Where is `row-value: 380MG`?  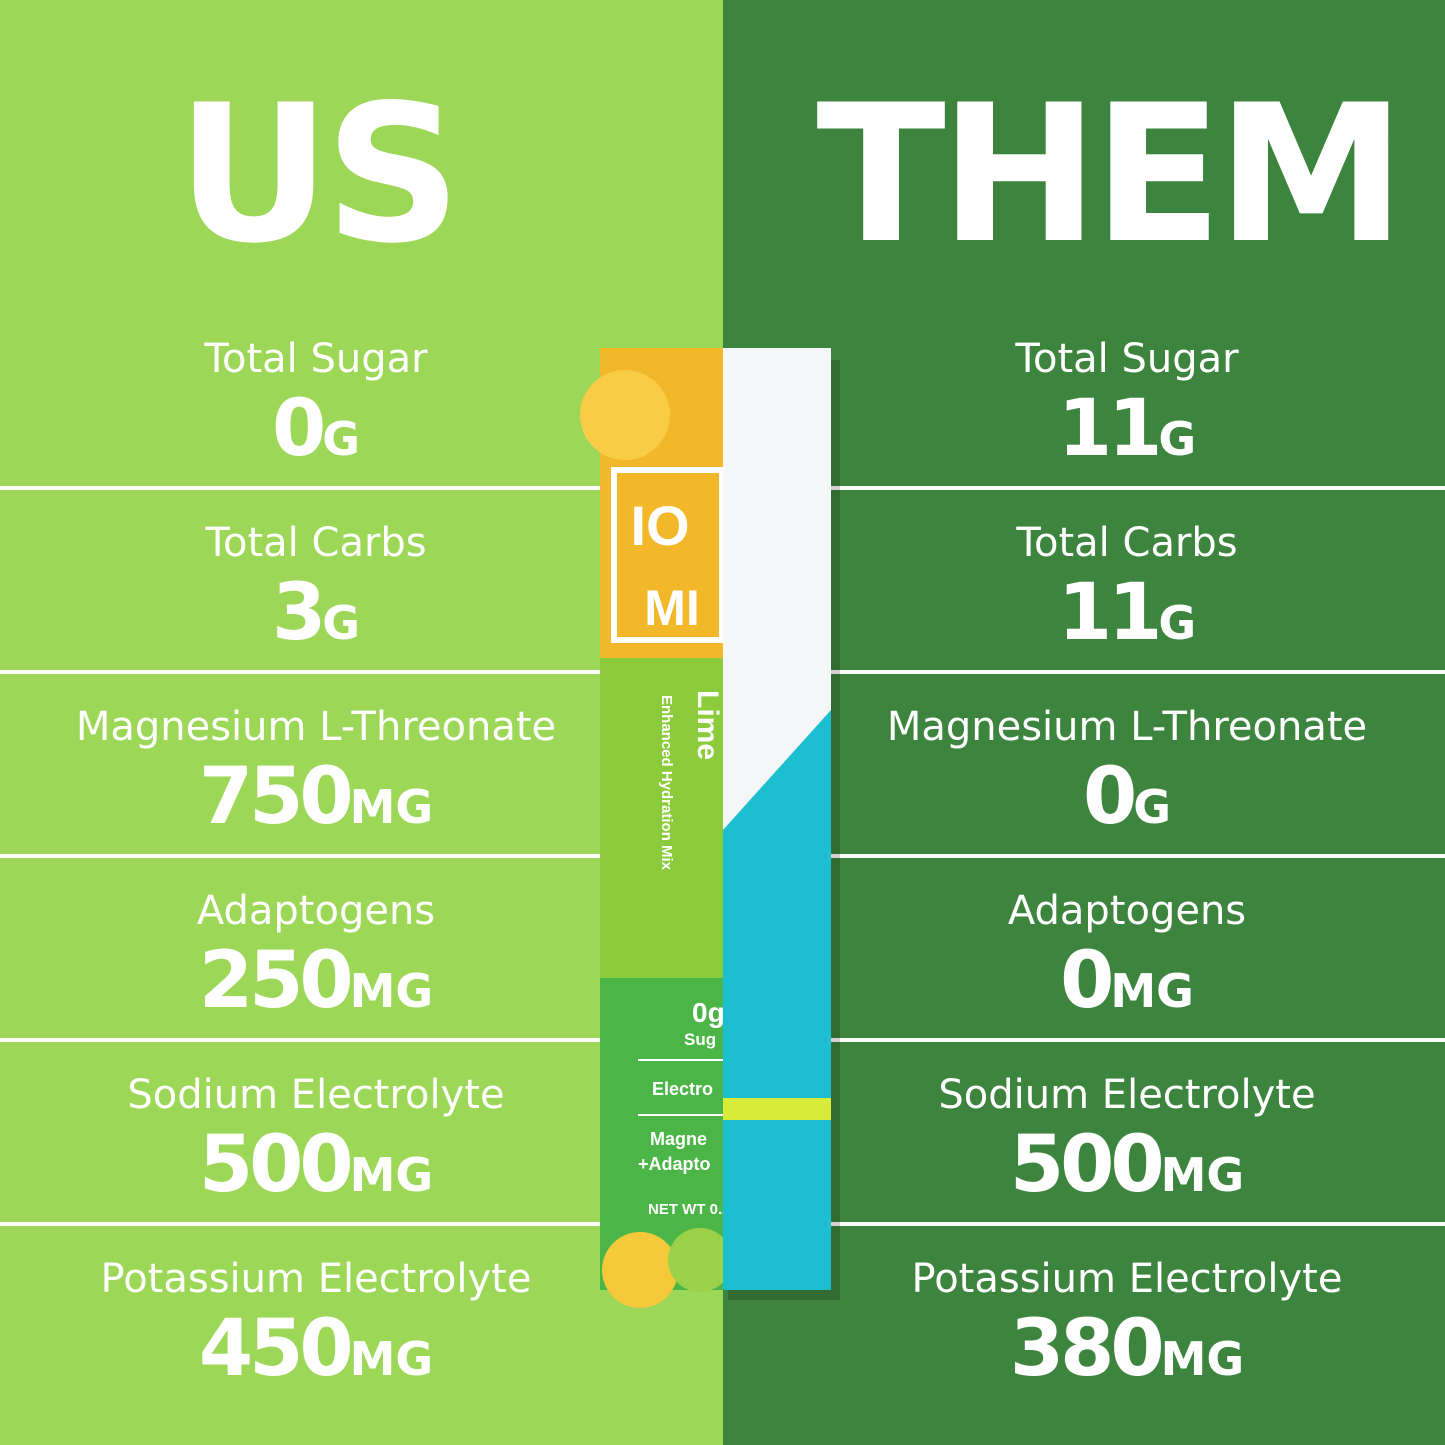
row-value: 380MG is located at coordinates (1127, 1349).